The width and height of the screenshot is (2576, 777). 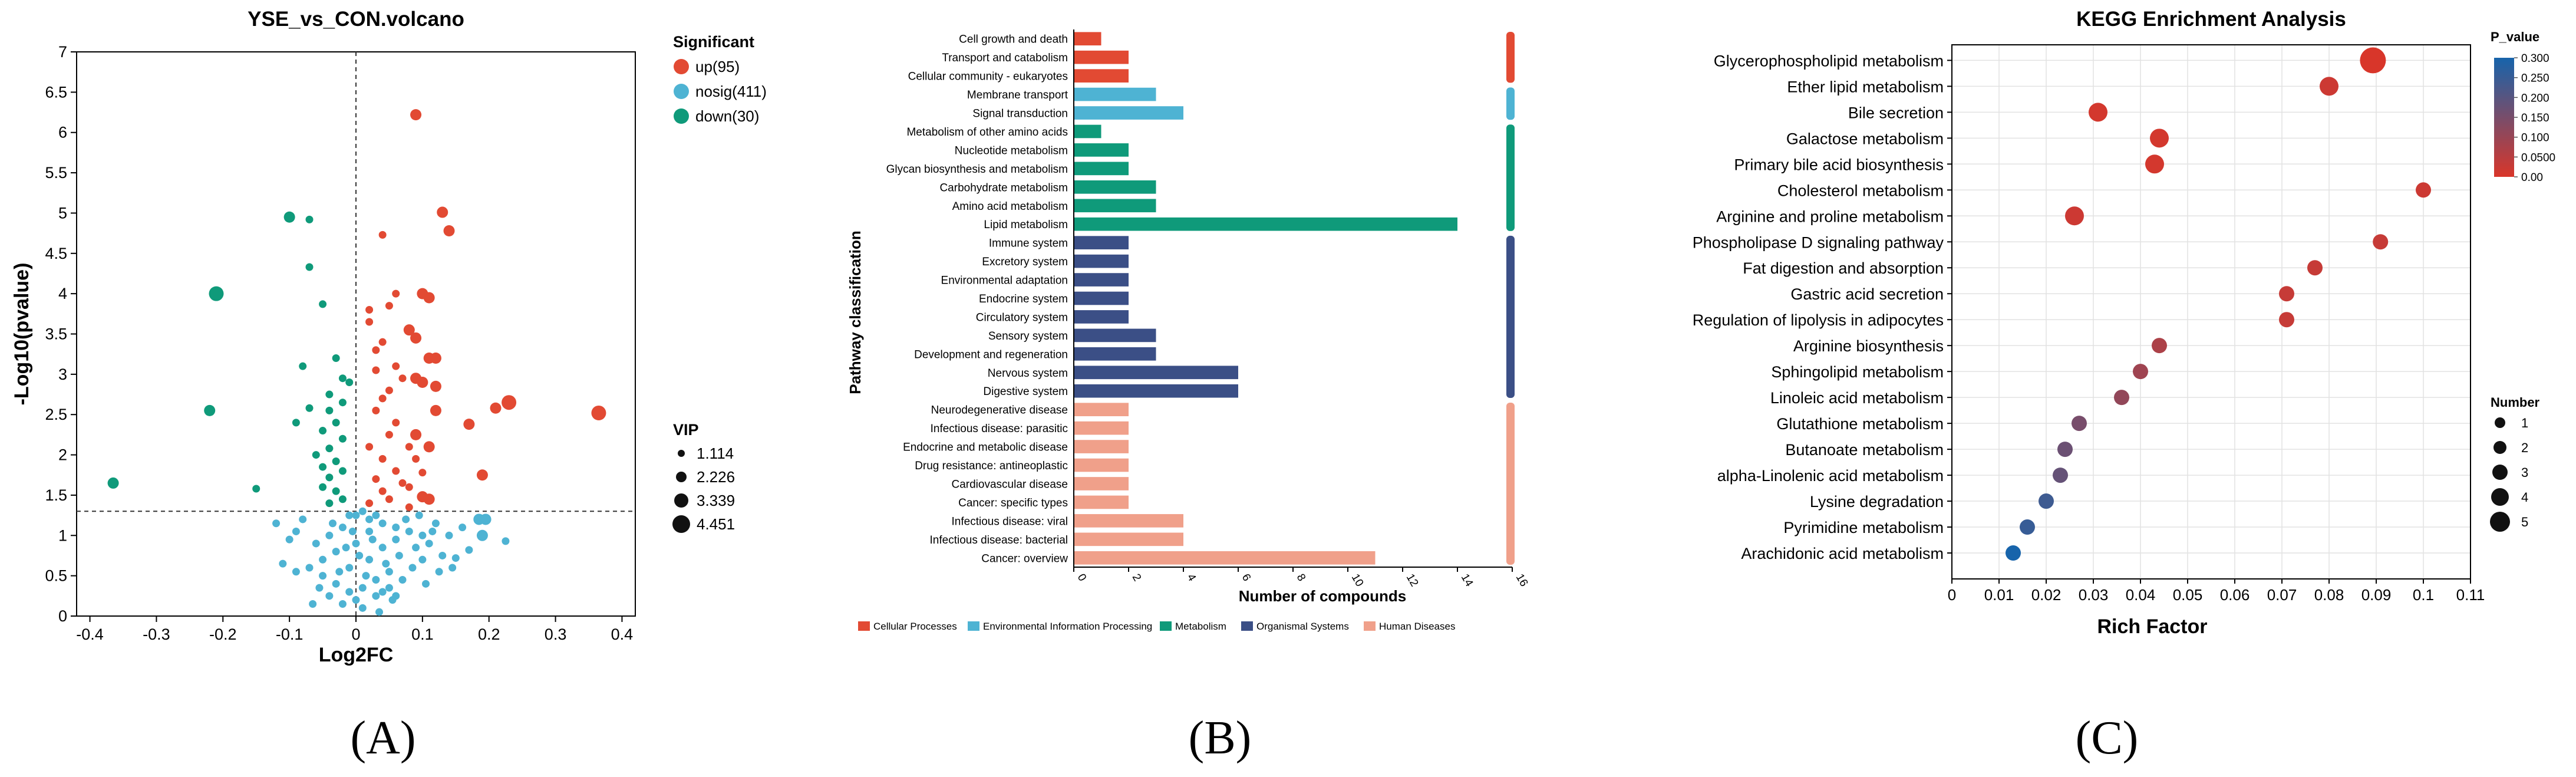 What do you see at coordinates (63, 455) in the screenshot?
I see `volcano-y-tick-label: 2` at bounding box center [63, 455].